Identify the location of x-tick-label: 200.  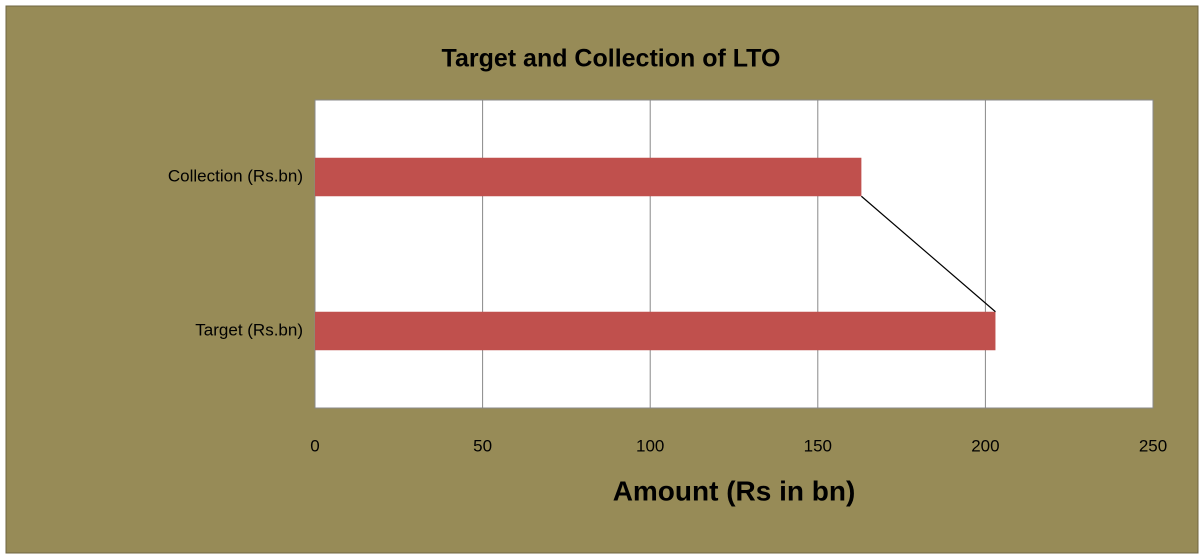
(985, 445).